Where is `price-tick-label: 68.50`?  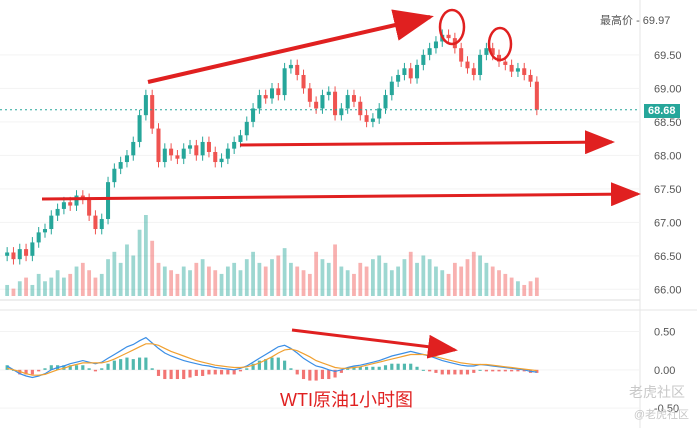 price-tick-label: 68.50 is located at coordinates (668, 123).